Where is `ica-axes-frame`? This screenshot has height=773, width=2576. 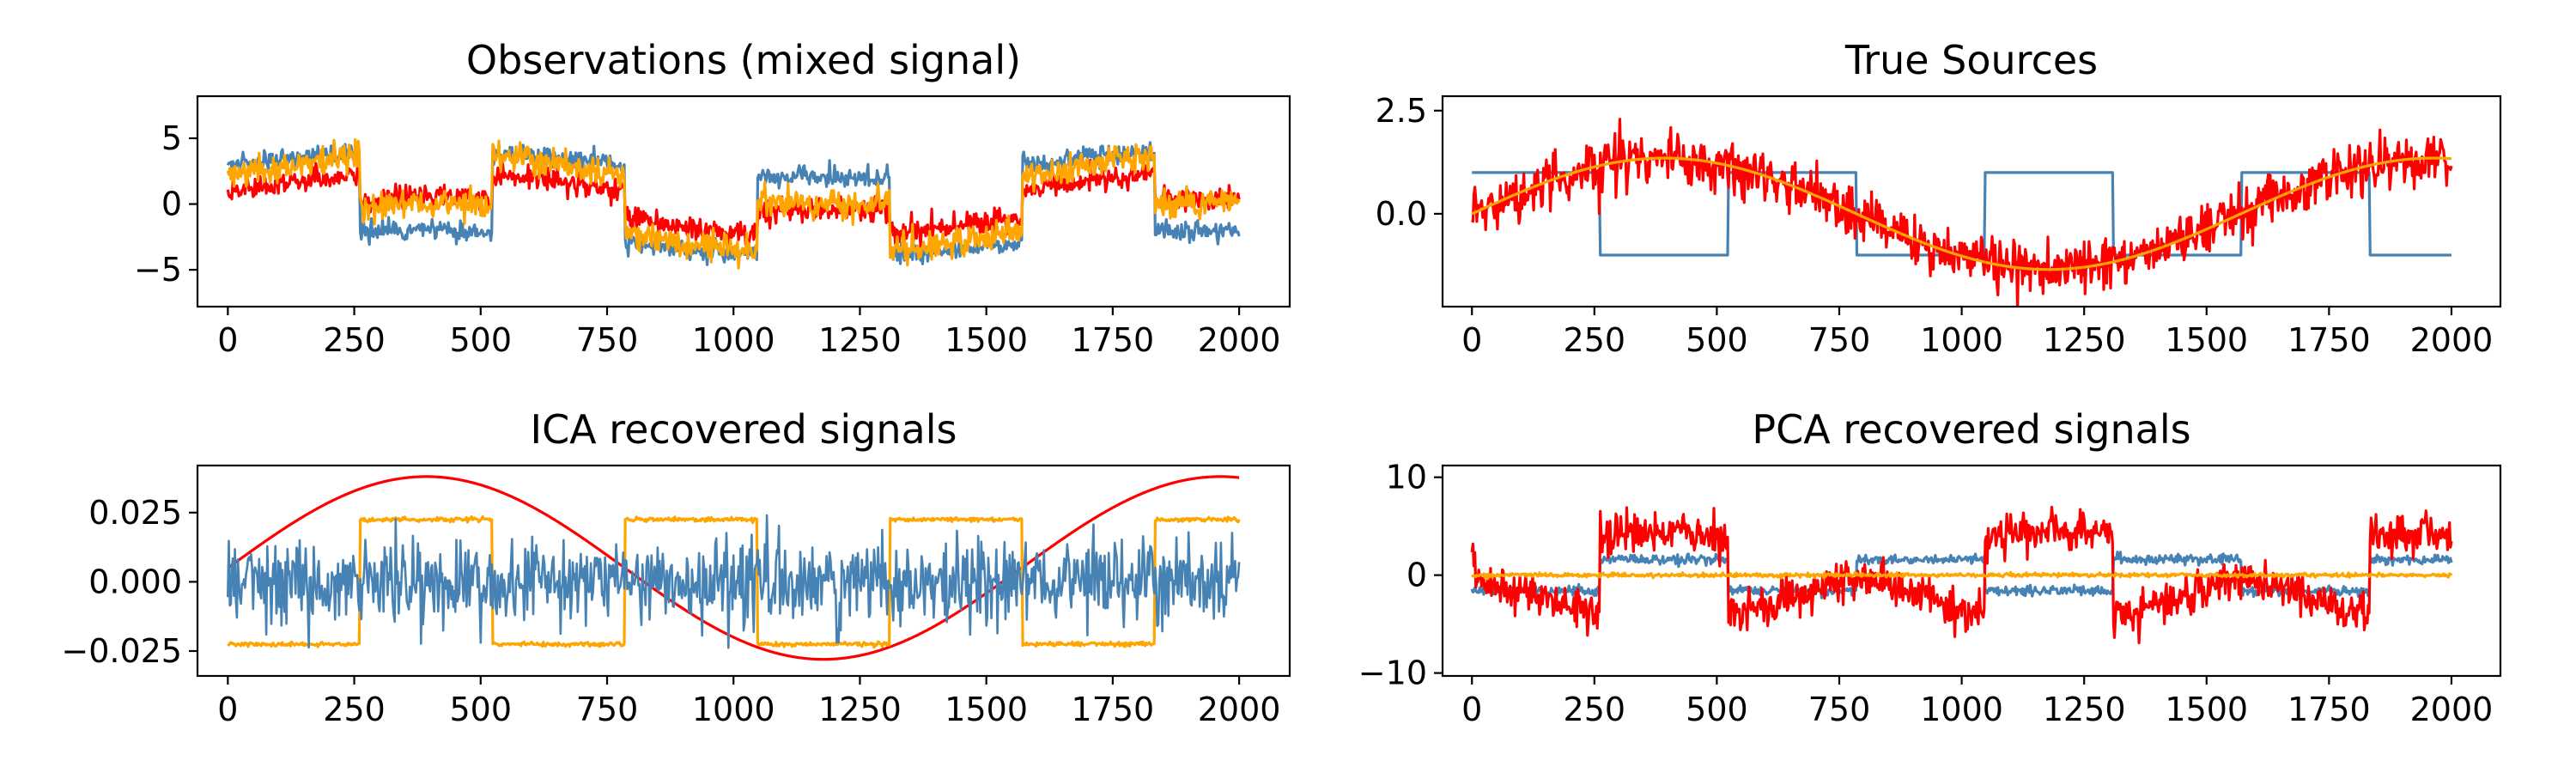 ica-axes-frame is located at coordinates (744, 571).